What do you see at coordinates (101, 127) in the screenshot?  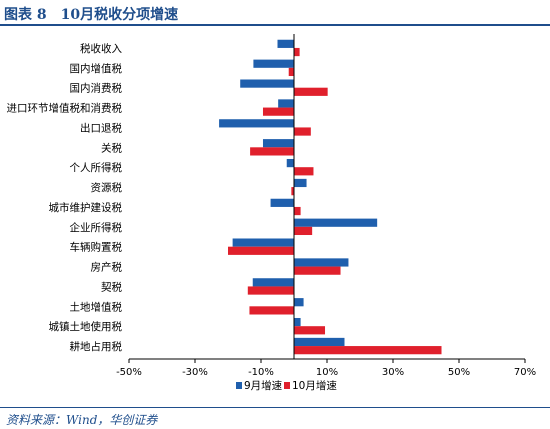 I see `category-label-4: 出口退税` at bounding box center [101, 127].